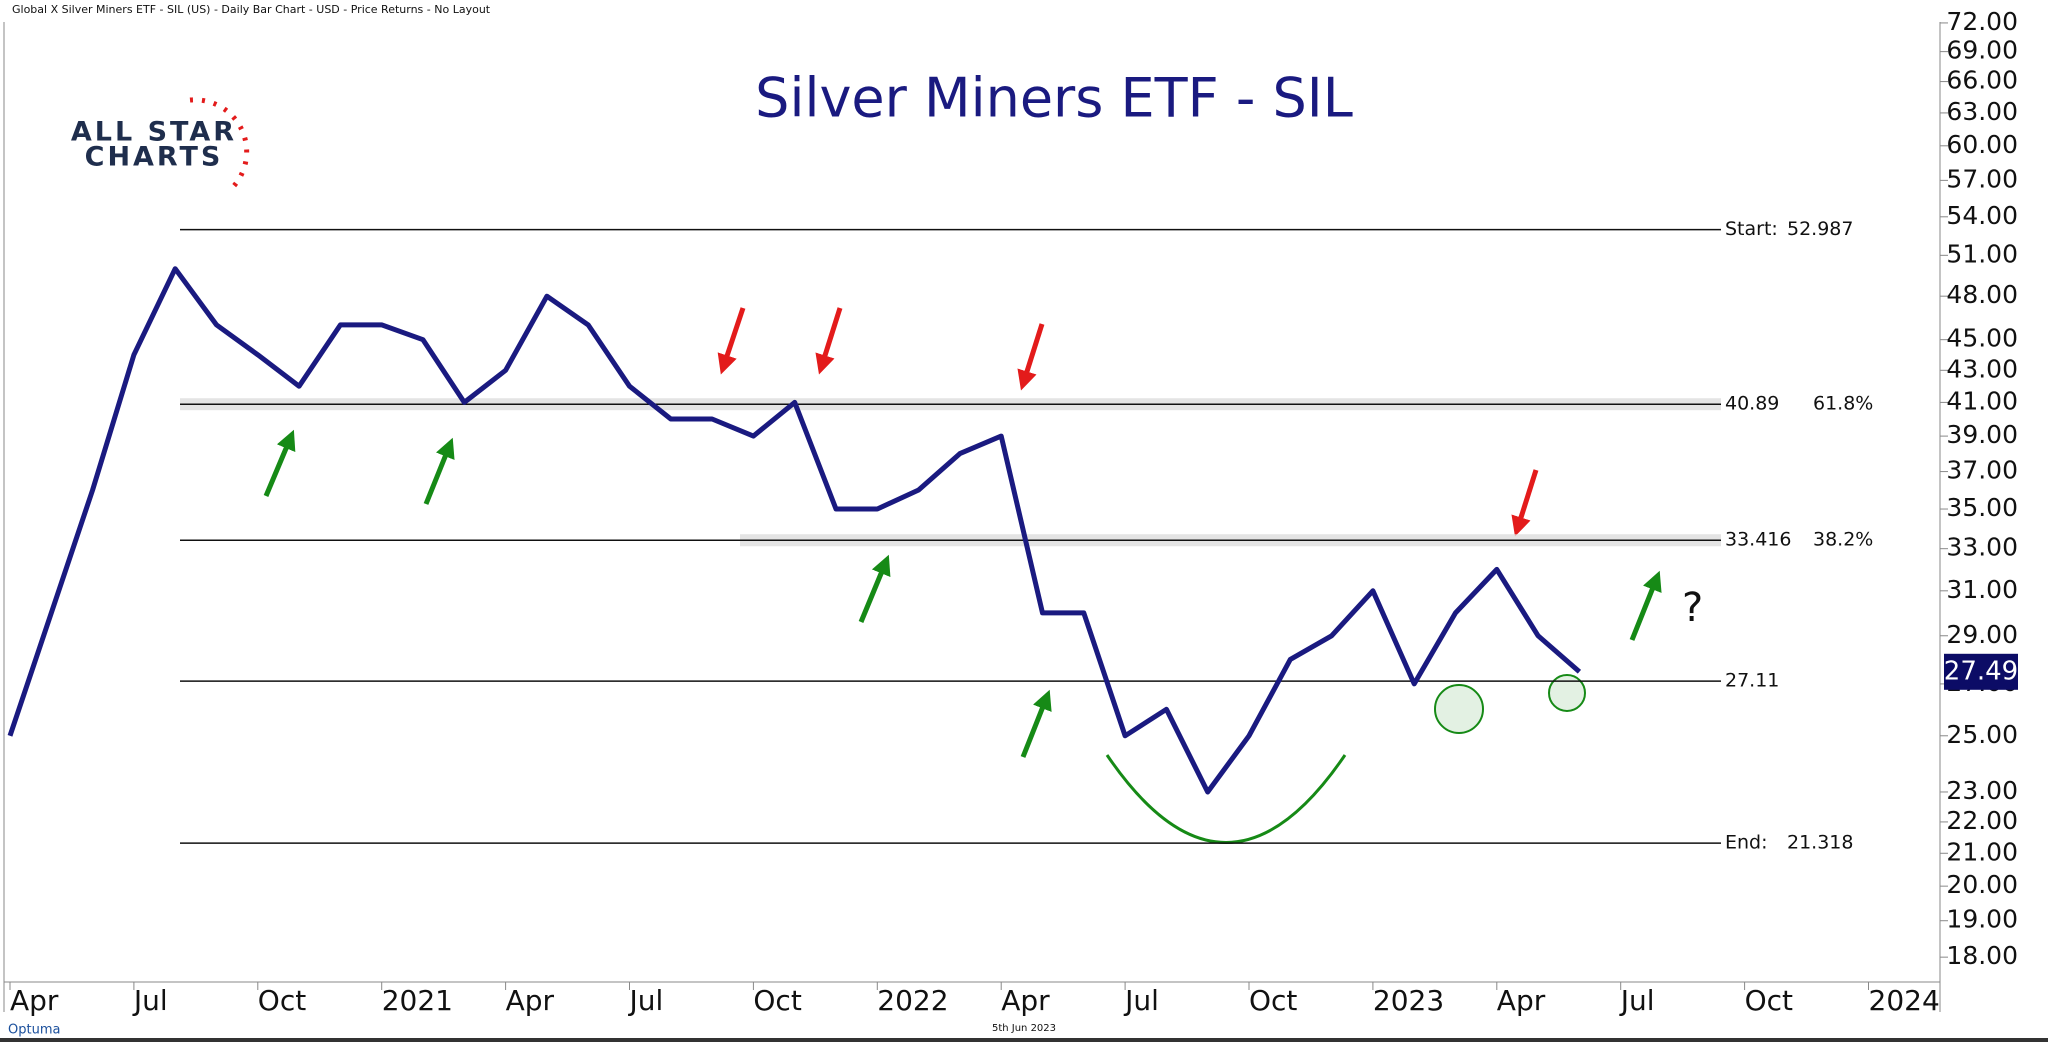  What do you see at coordinates (1982, 589) in the screenshot?
I see `y-tick-label: 31.00` at bounding box center [1982, 589].